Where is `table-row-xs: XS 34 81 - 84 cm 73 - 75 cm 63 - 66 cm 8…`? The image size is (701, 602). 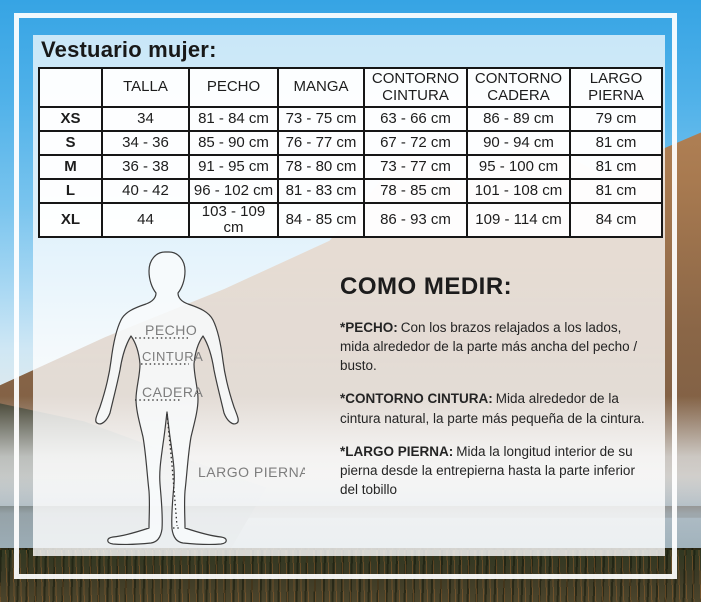 table-row-xs: XS 34 81 - 84 cm 73 - 75 cm 63 - 66 cm 8… is located at coordinates (350, 119).